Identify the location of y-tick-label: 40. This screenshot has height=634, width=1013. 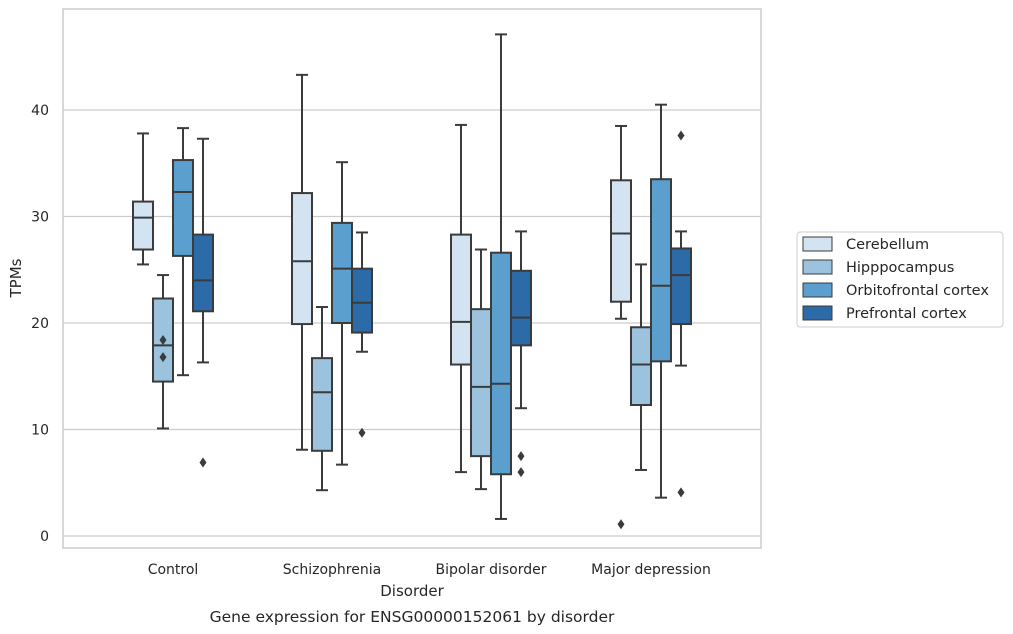
(40, 111).